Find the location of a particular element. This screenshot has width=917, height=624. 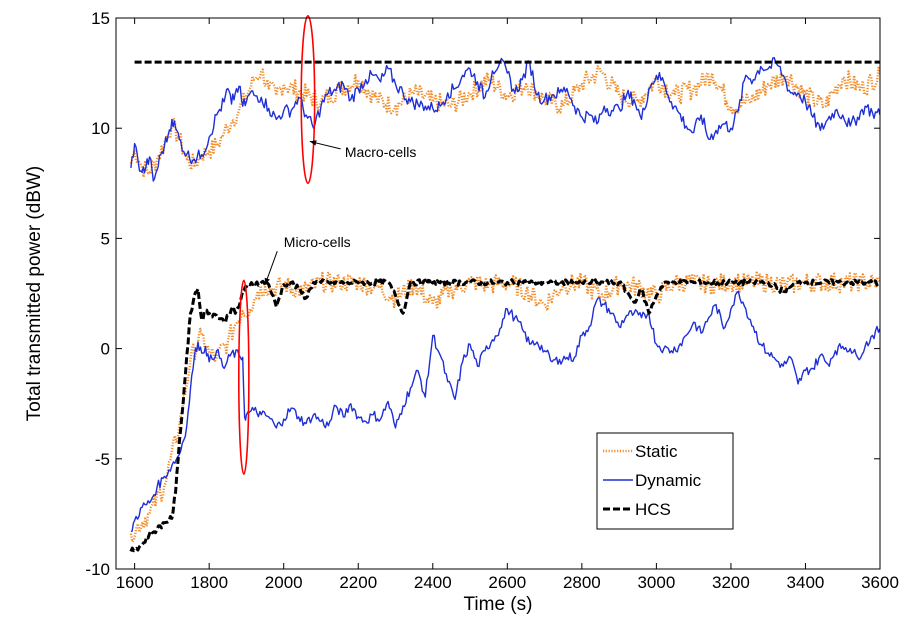

series-static-line is located at coordinates (504, 122).